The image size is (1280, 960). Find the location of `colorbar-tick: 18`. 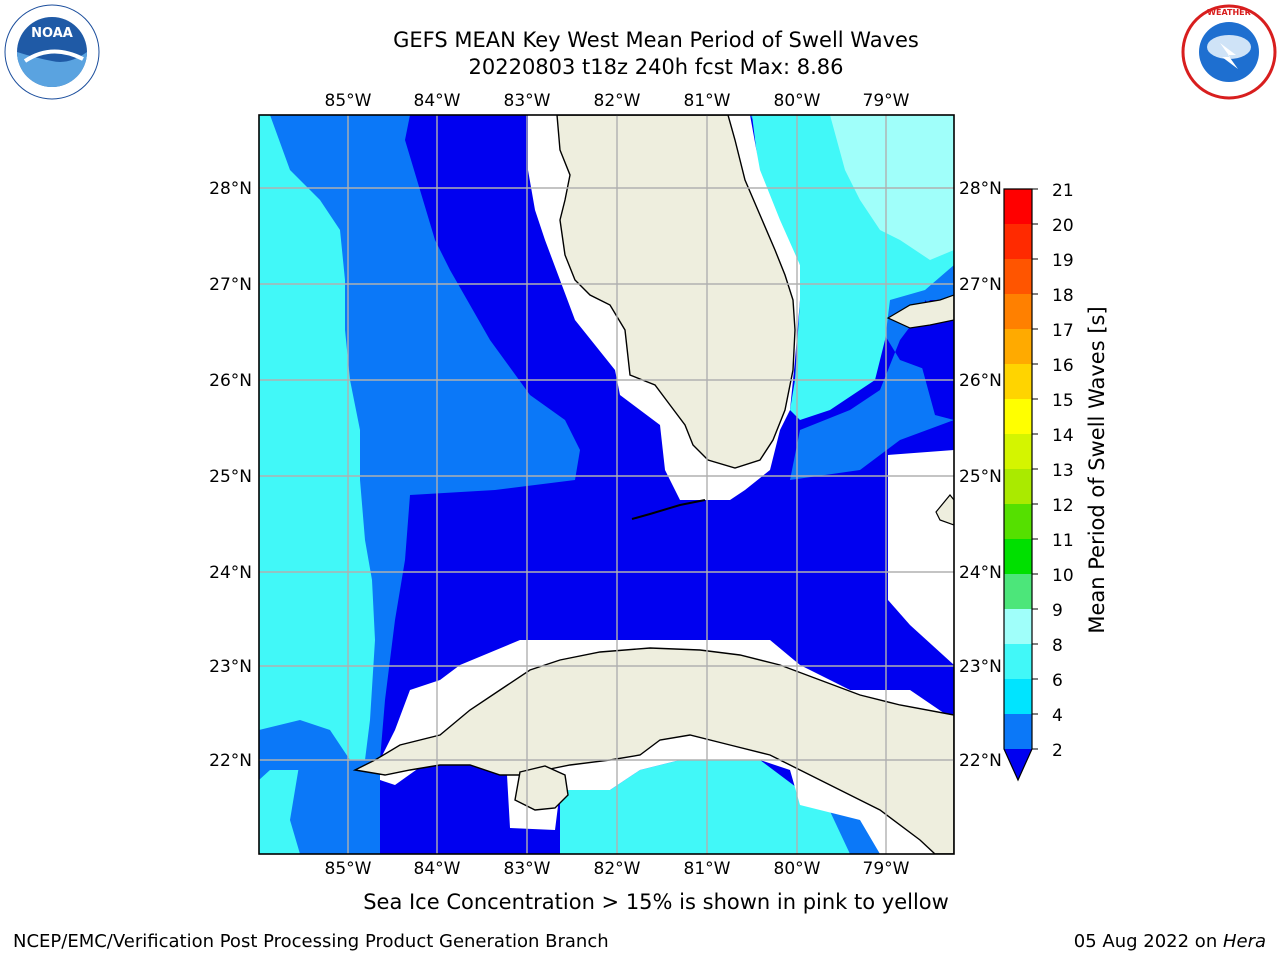

colorbar-tick: 18 is located at coordinates (1063, 296).